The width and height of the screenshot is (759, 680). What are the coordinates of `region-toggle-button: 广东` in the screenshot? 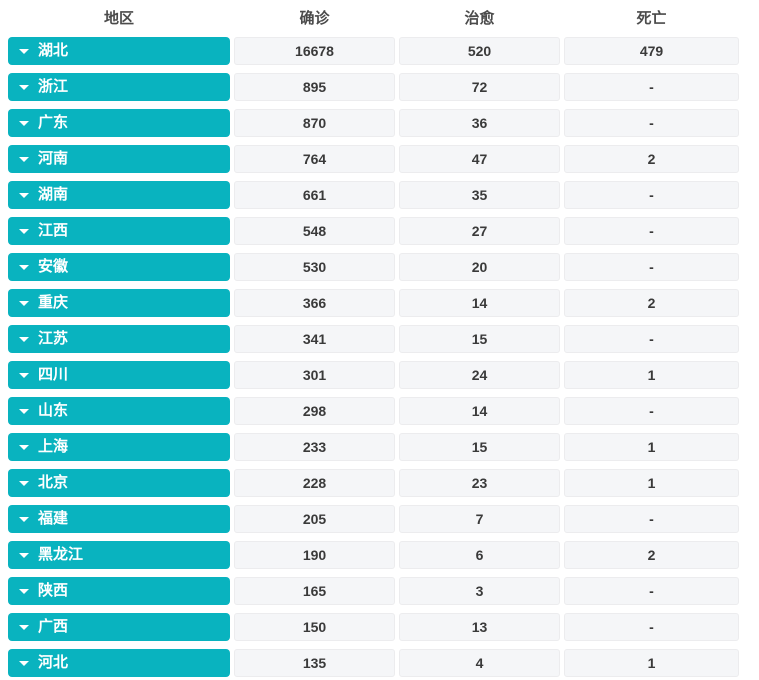 It's located at (119, 123).